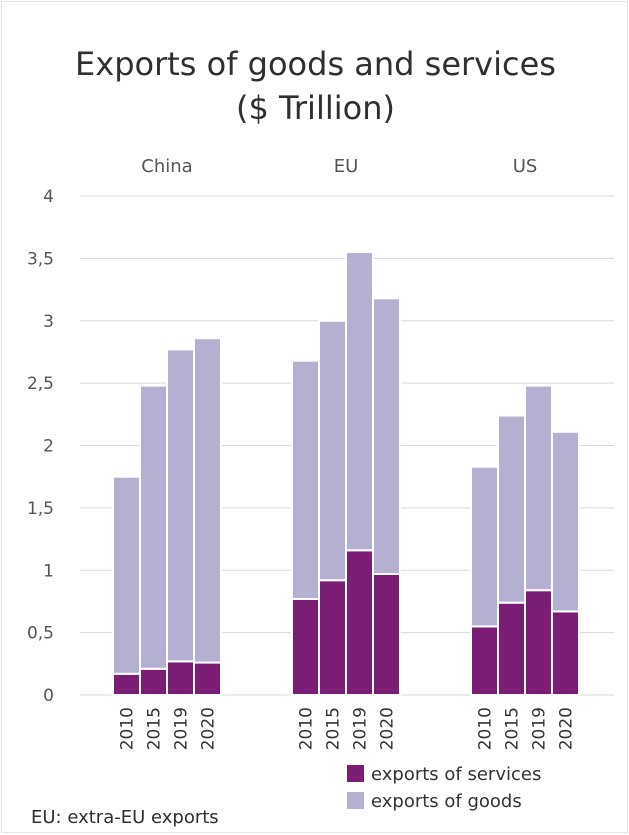 Image resolution: width=629 pixels, height=835 pixels. I want to click on y-tick-label: 2,5, so click(40, 384).